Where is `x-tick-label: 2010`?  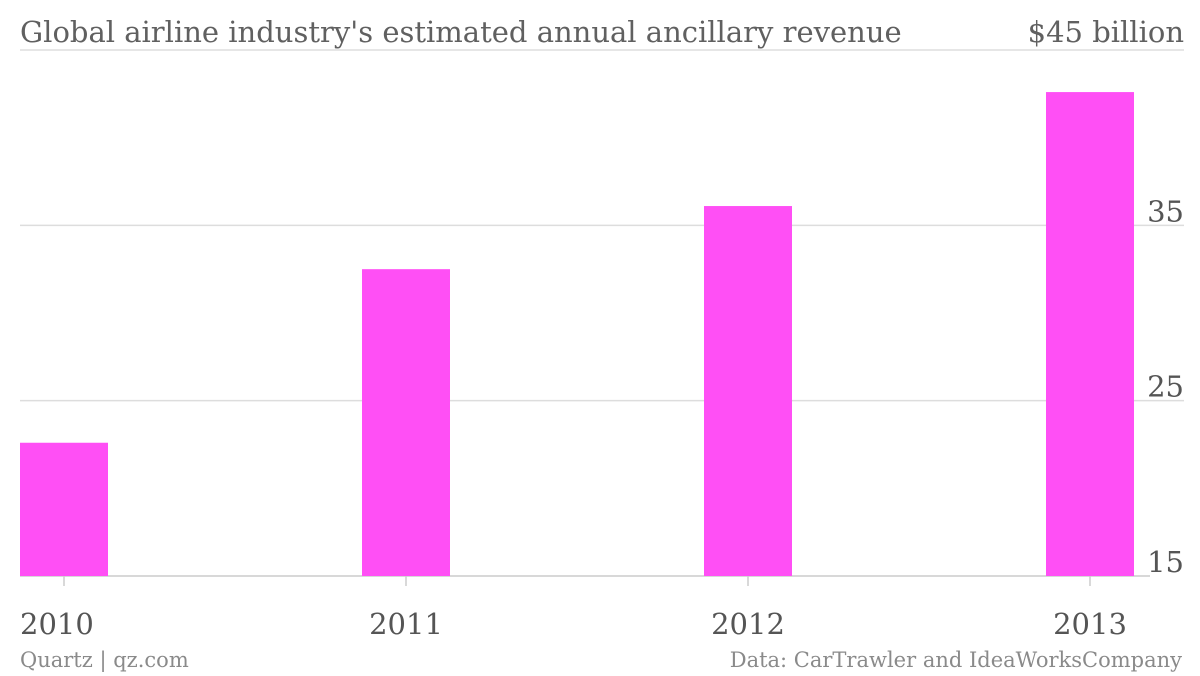 x-tick-label: 2010 is located at coordinates (57, 624).